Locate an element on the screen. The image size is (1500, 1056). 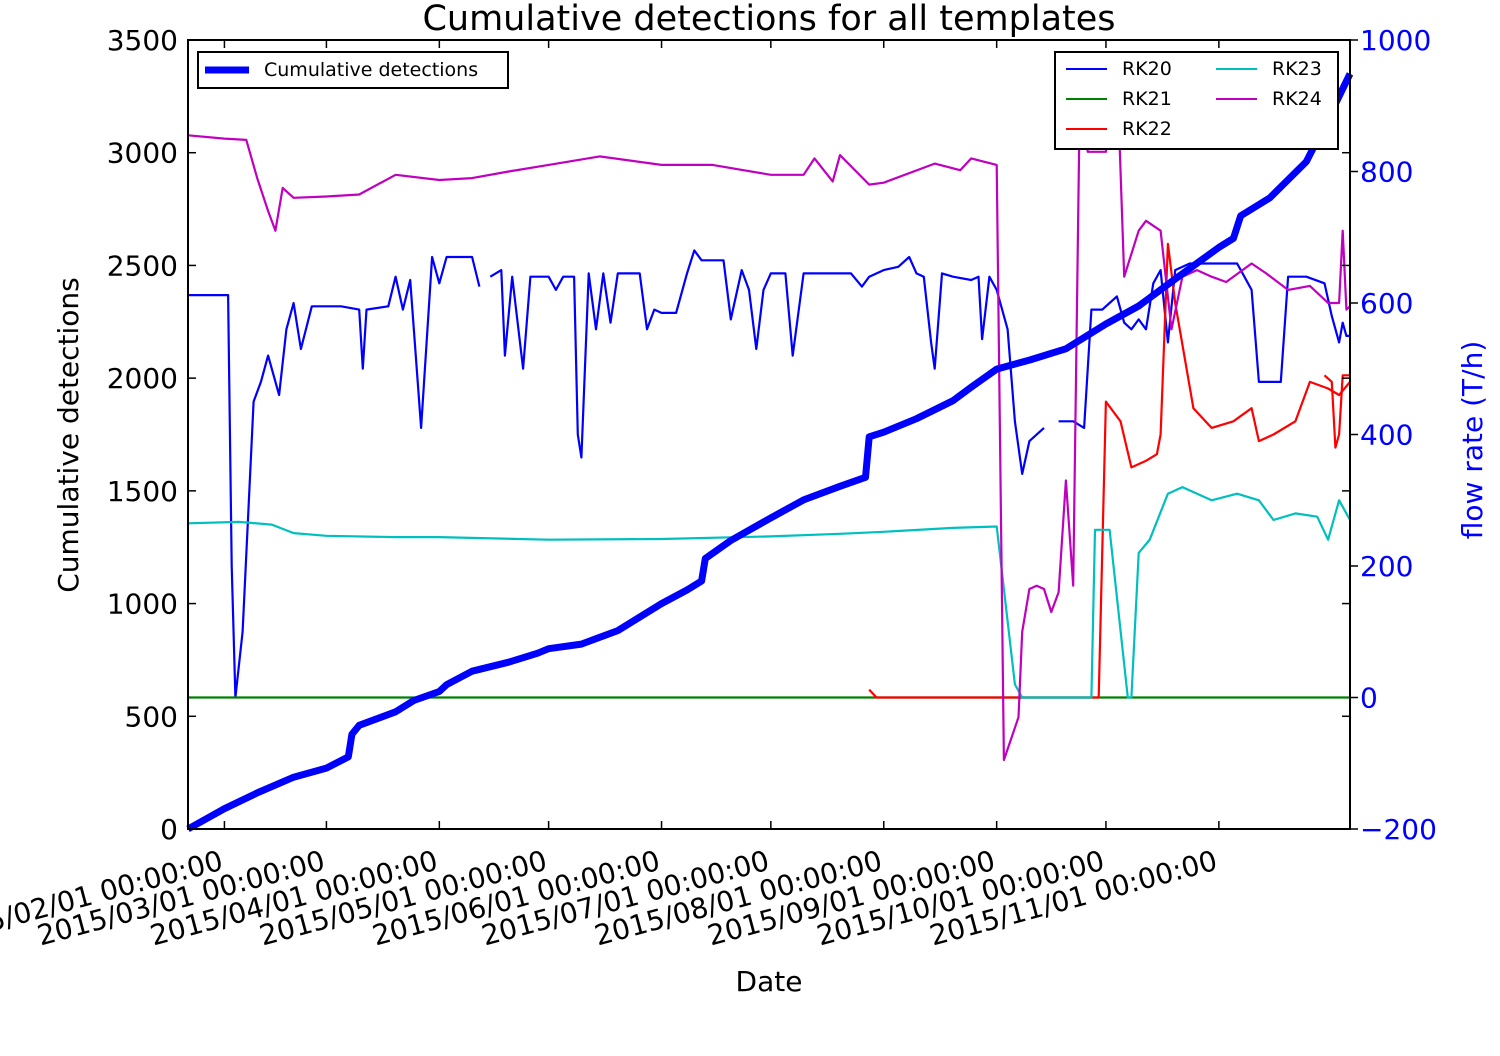
y-tick-left-label: 500 is located at coordinates (151, 716).